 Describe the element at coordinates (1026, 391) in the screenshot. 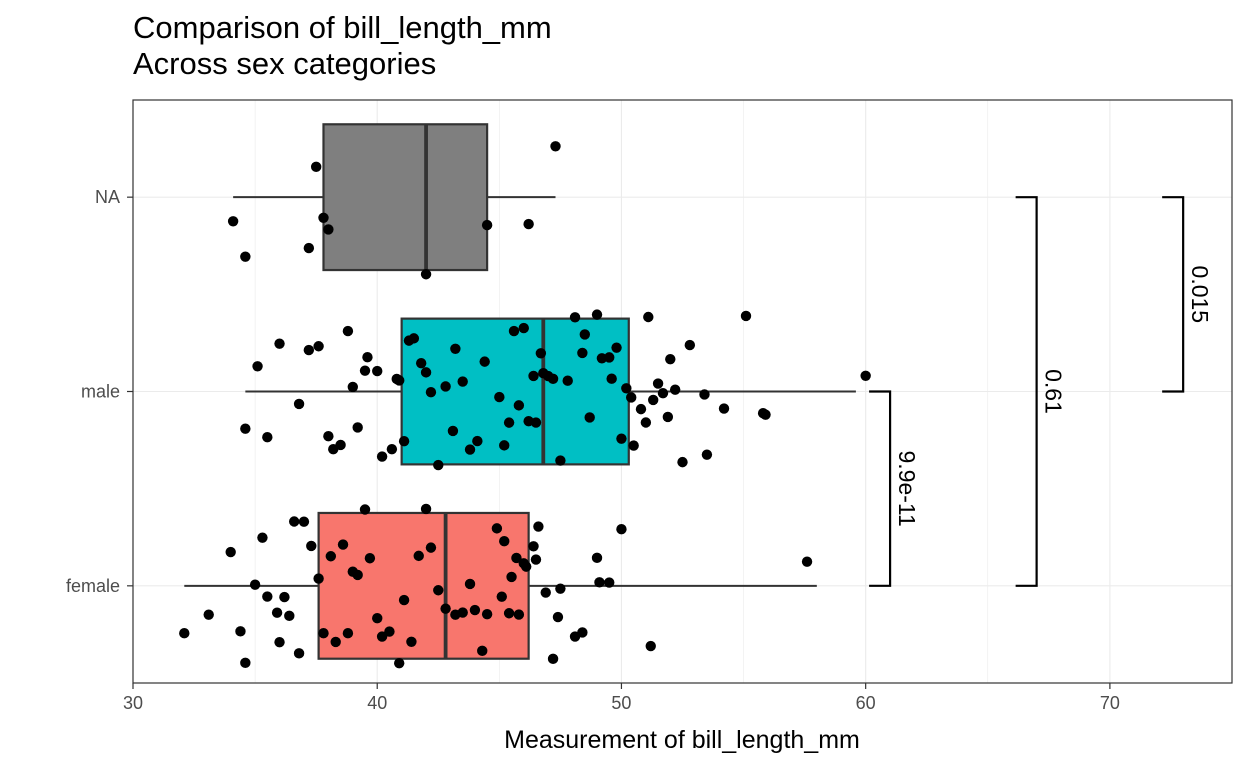

I see `significance-bracket` at that location.